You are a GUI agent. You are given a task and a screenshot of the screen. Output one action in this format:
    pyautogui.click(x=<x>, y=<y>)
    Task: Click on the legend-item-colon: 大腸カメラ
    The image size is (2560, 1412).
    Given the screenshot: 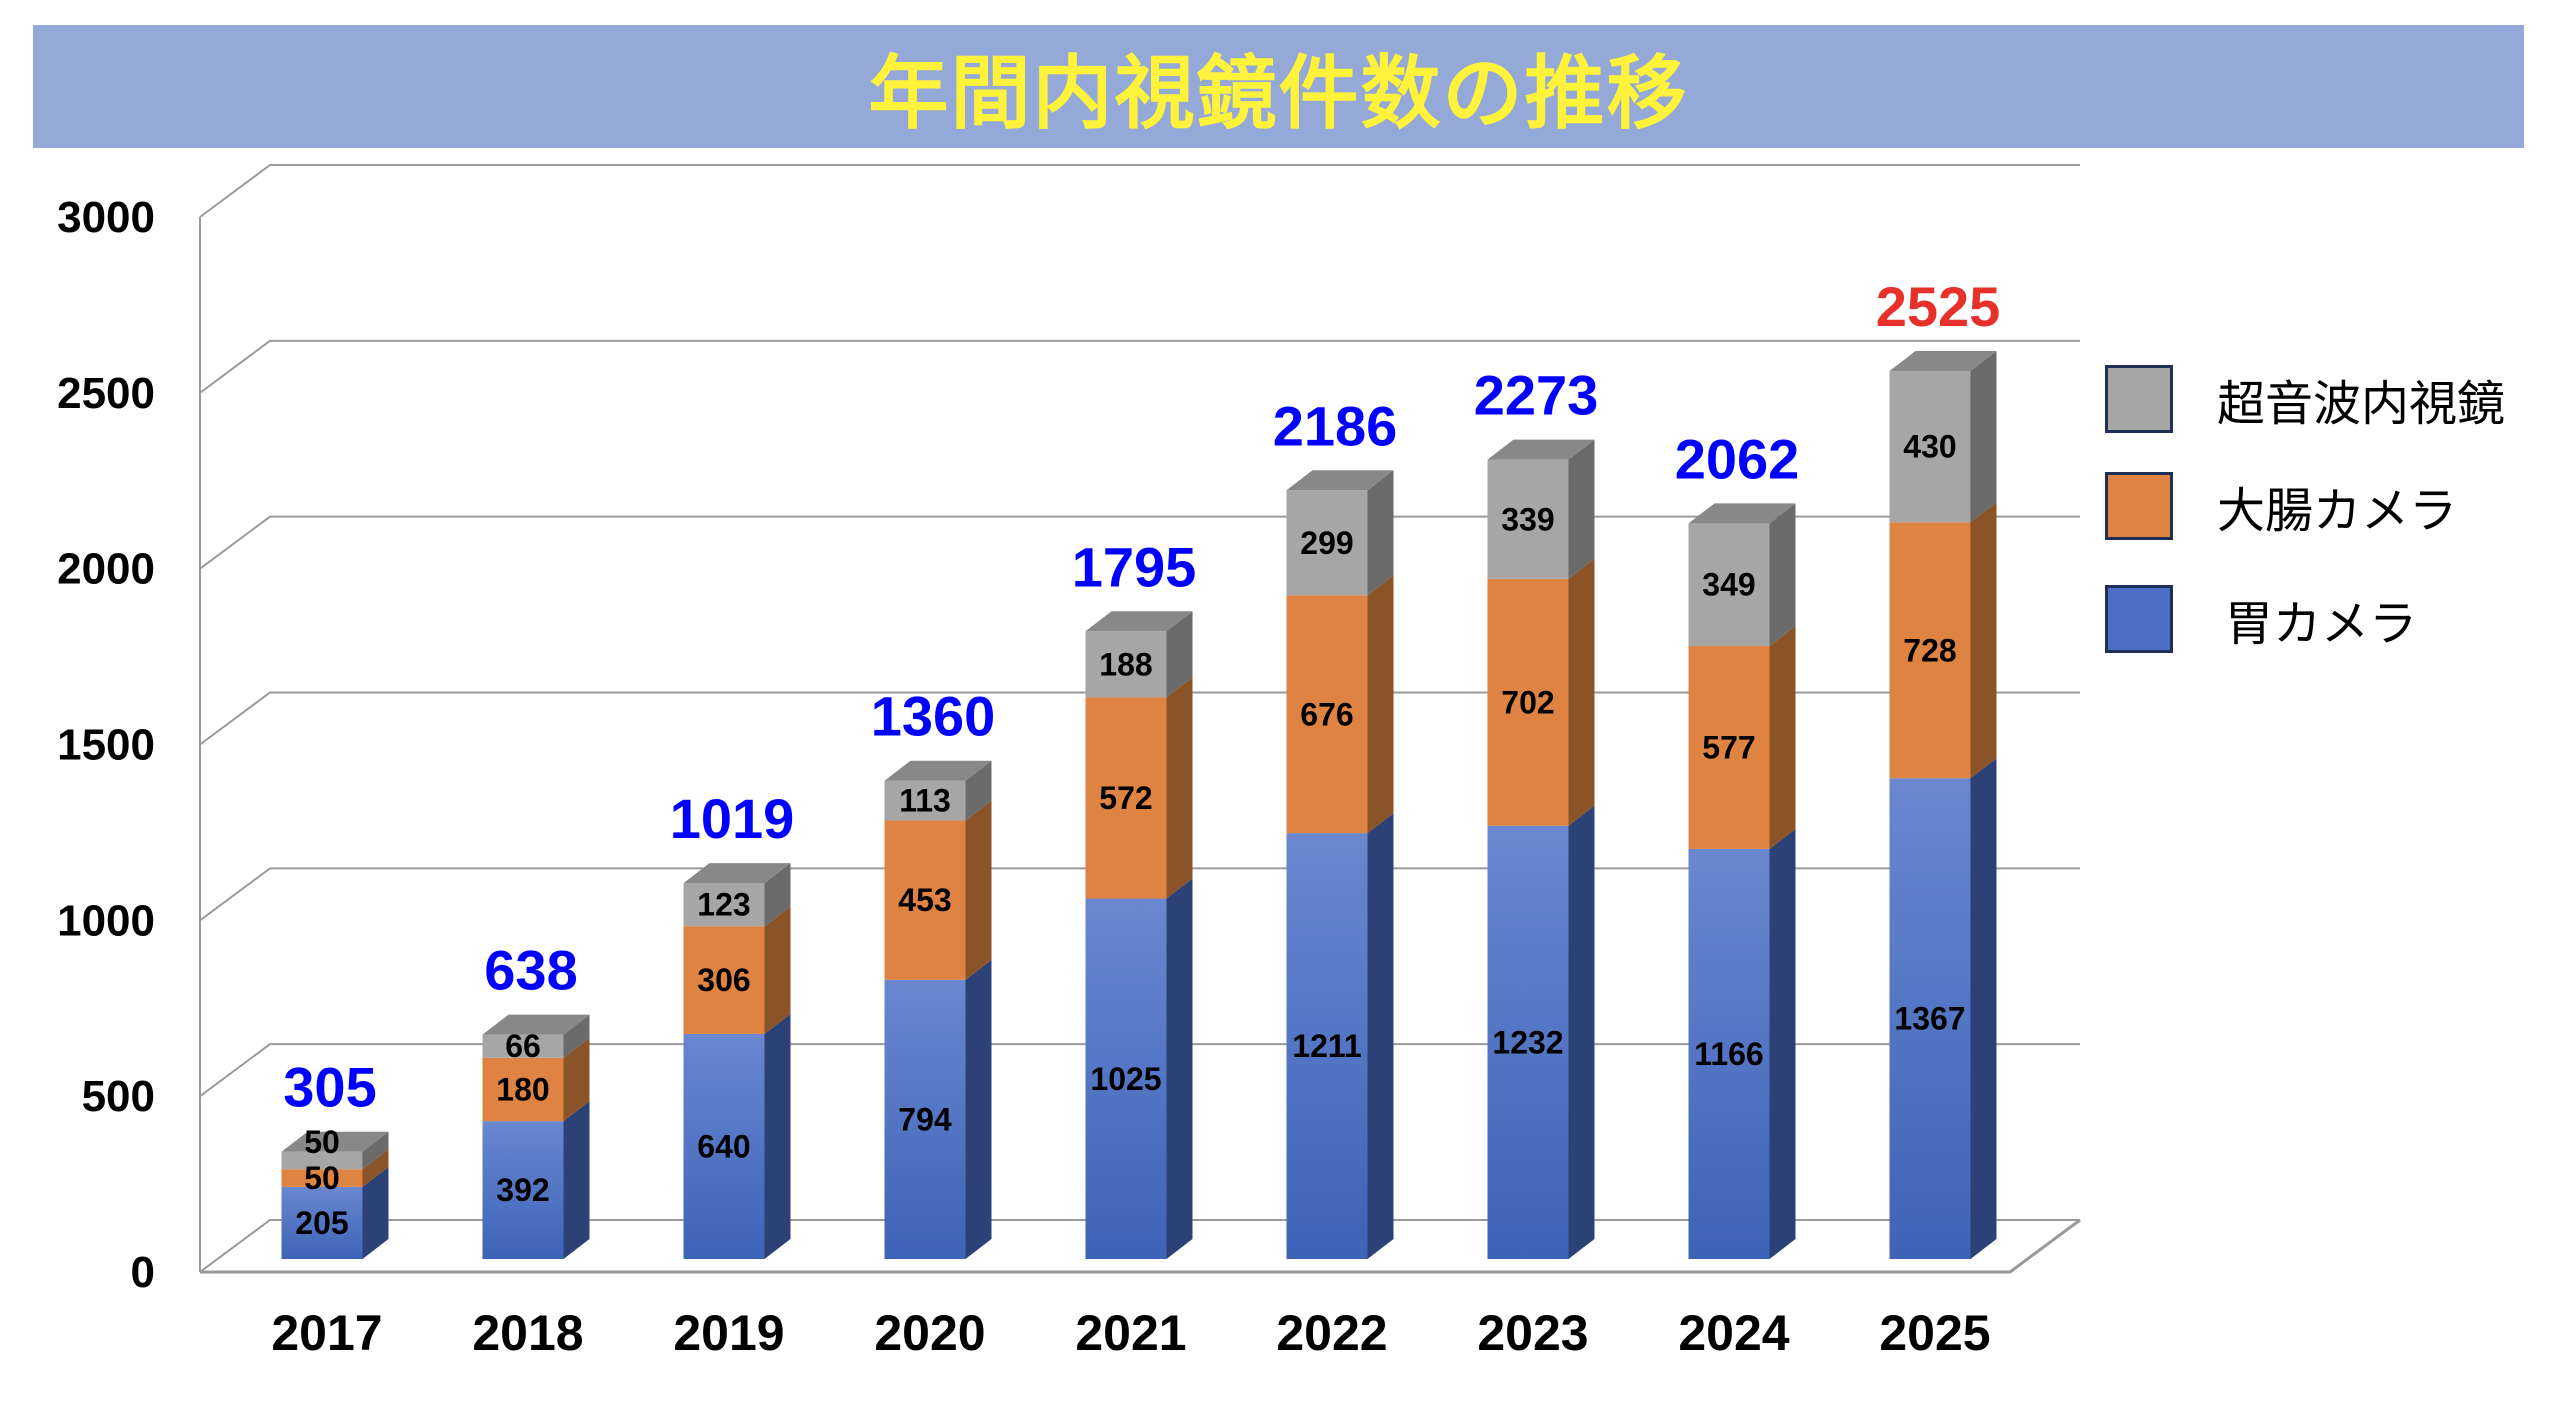 What is the action you would take?
    pyautogui.click(x=2281, y=506)
    